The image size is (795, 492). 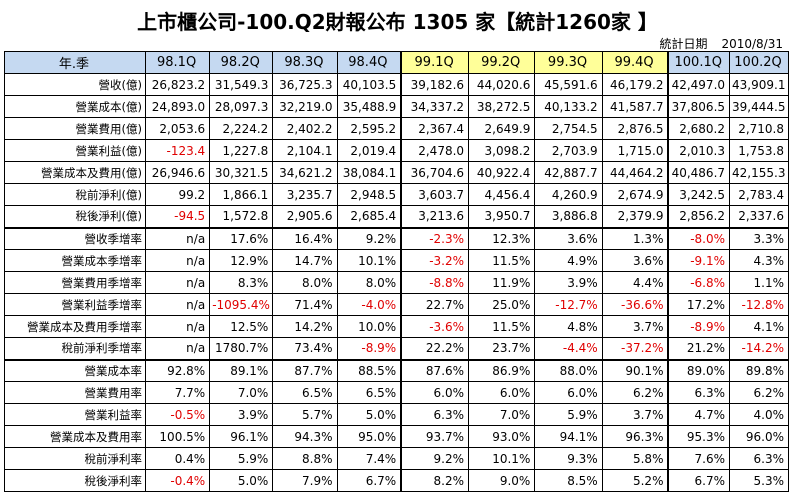 I want to click on column-header: 100.2Q, so click(x=759, y=62).